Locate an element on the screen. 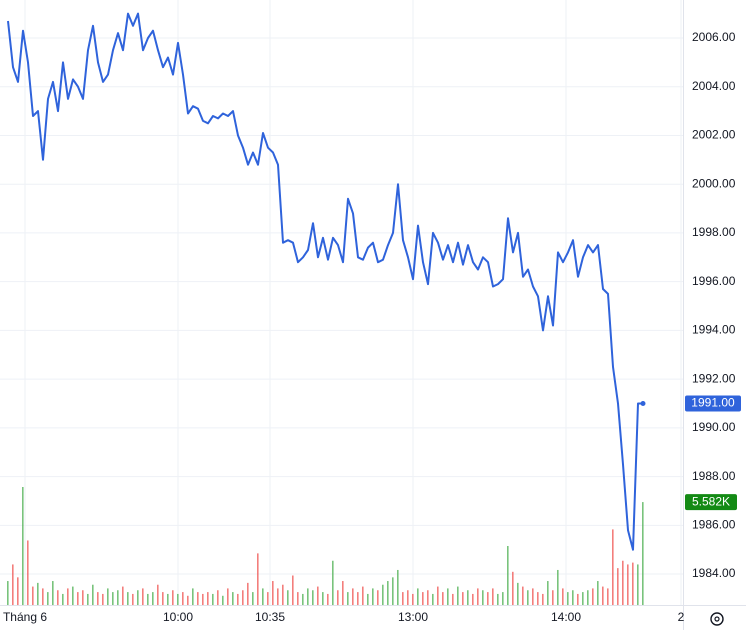 This screenshot has height=630, width=746. settings-icon-center is located at coordinates (717, 619).